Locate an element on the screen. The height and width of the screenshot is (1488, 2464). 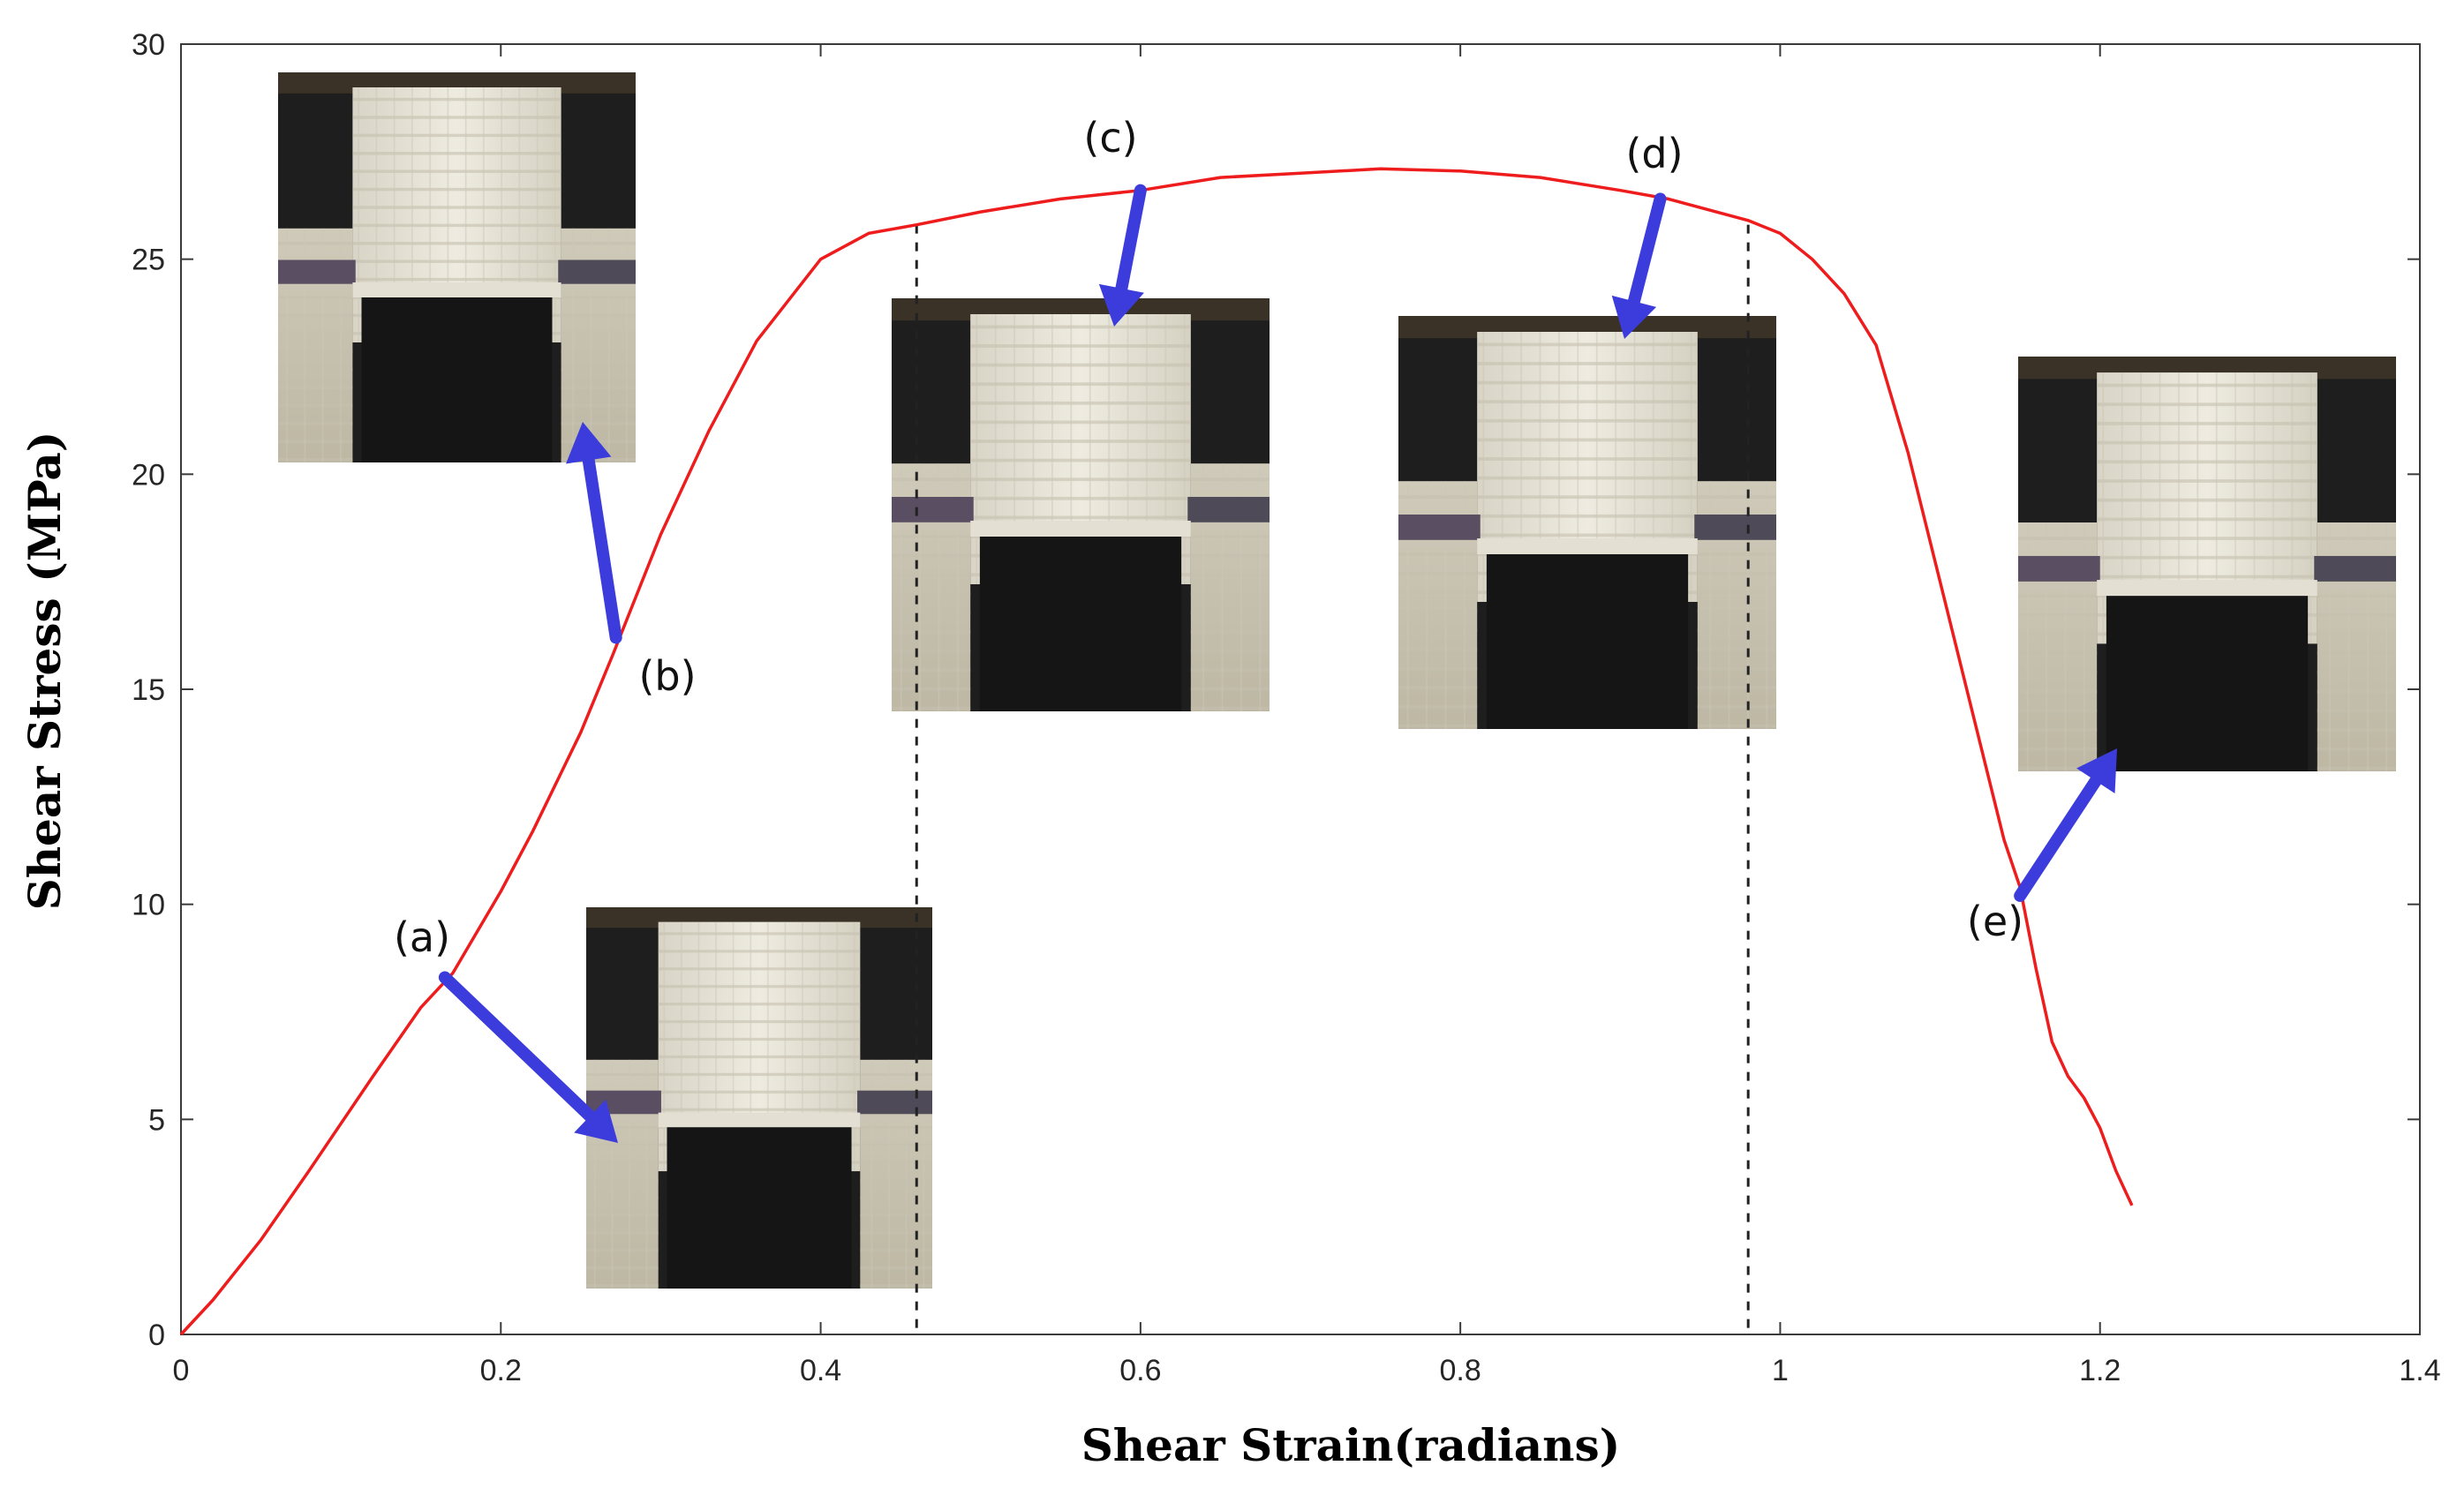
y-tick-label: 5 is located at coordinates (156, 1120).